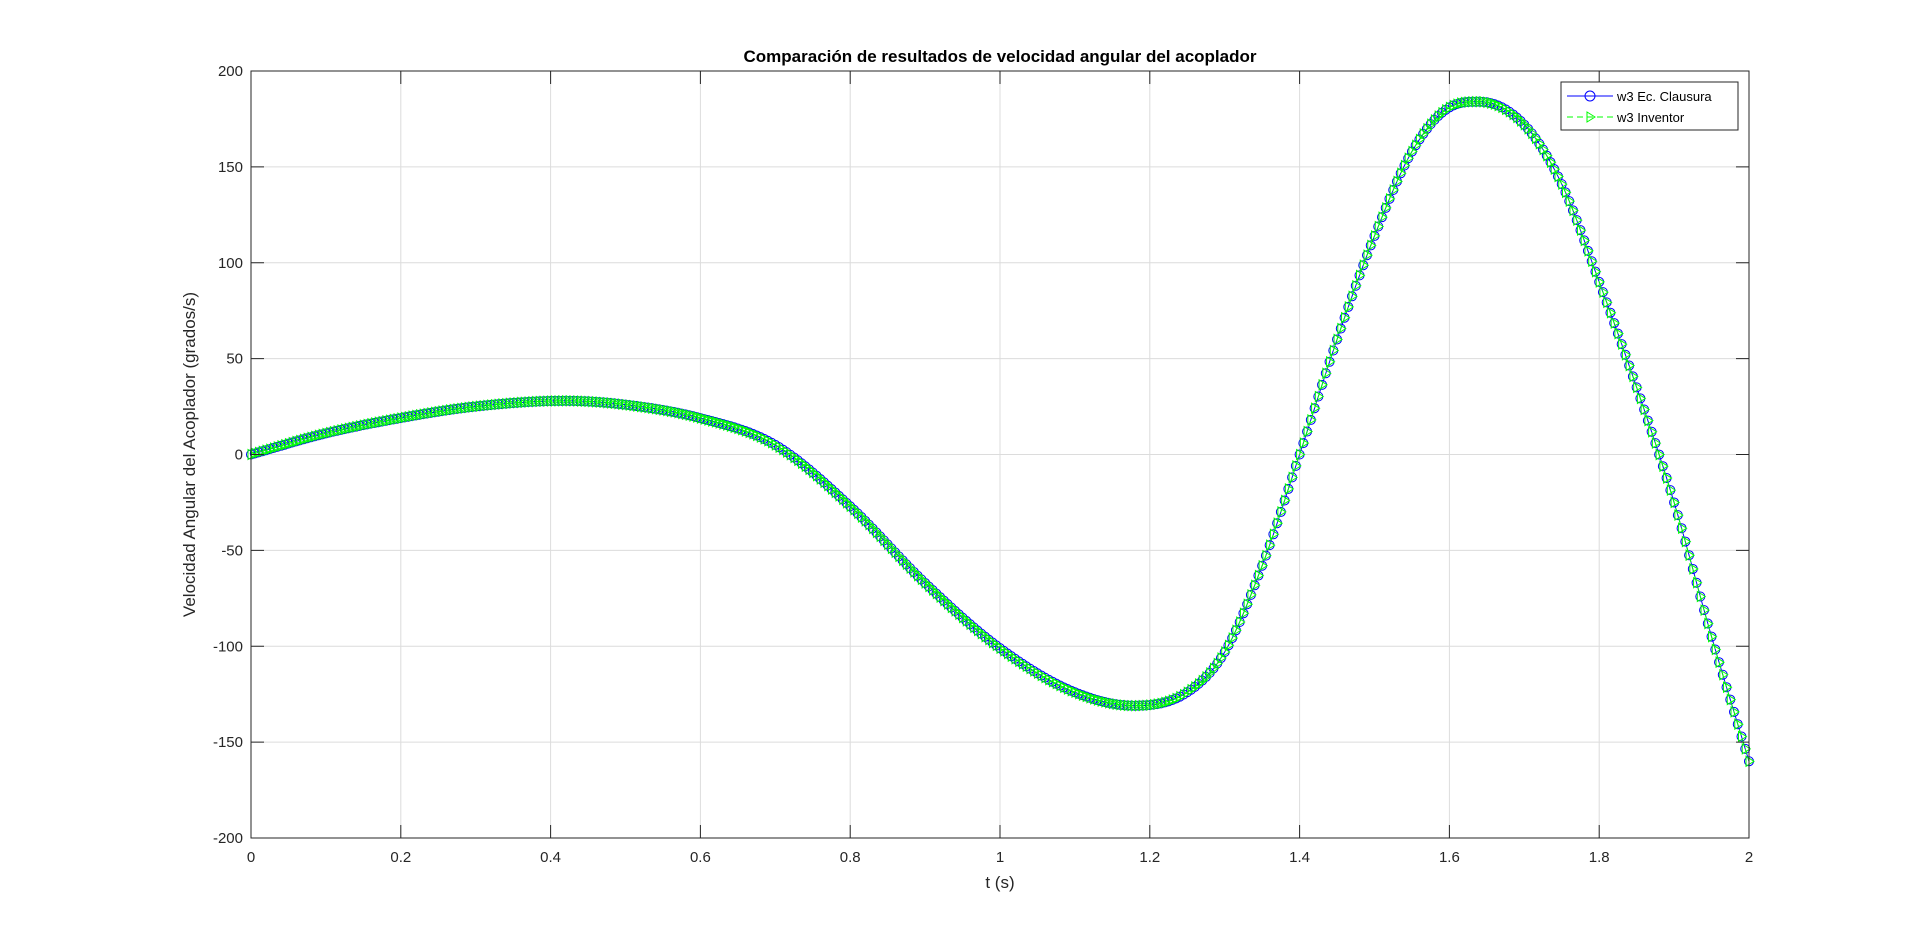 Image resolution: width=1920 pixels, height=936 pixels. I want to click on legend: w3 Ec. Clausura w3 Inventor, so click(1649, 106).